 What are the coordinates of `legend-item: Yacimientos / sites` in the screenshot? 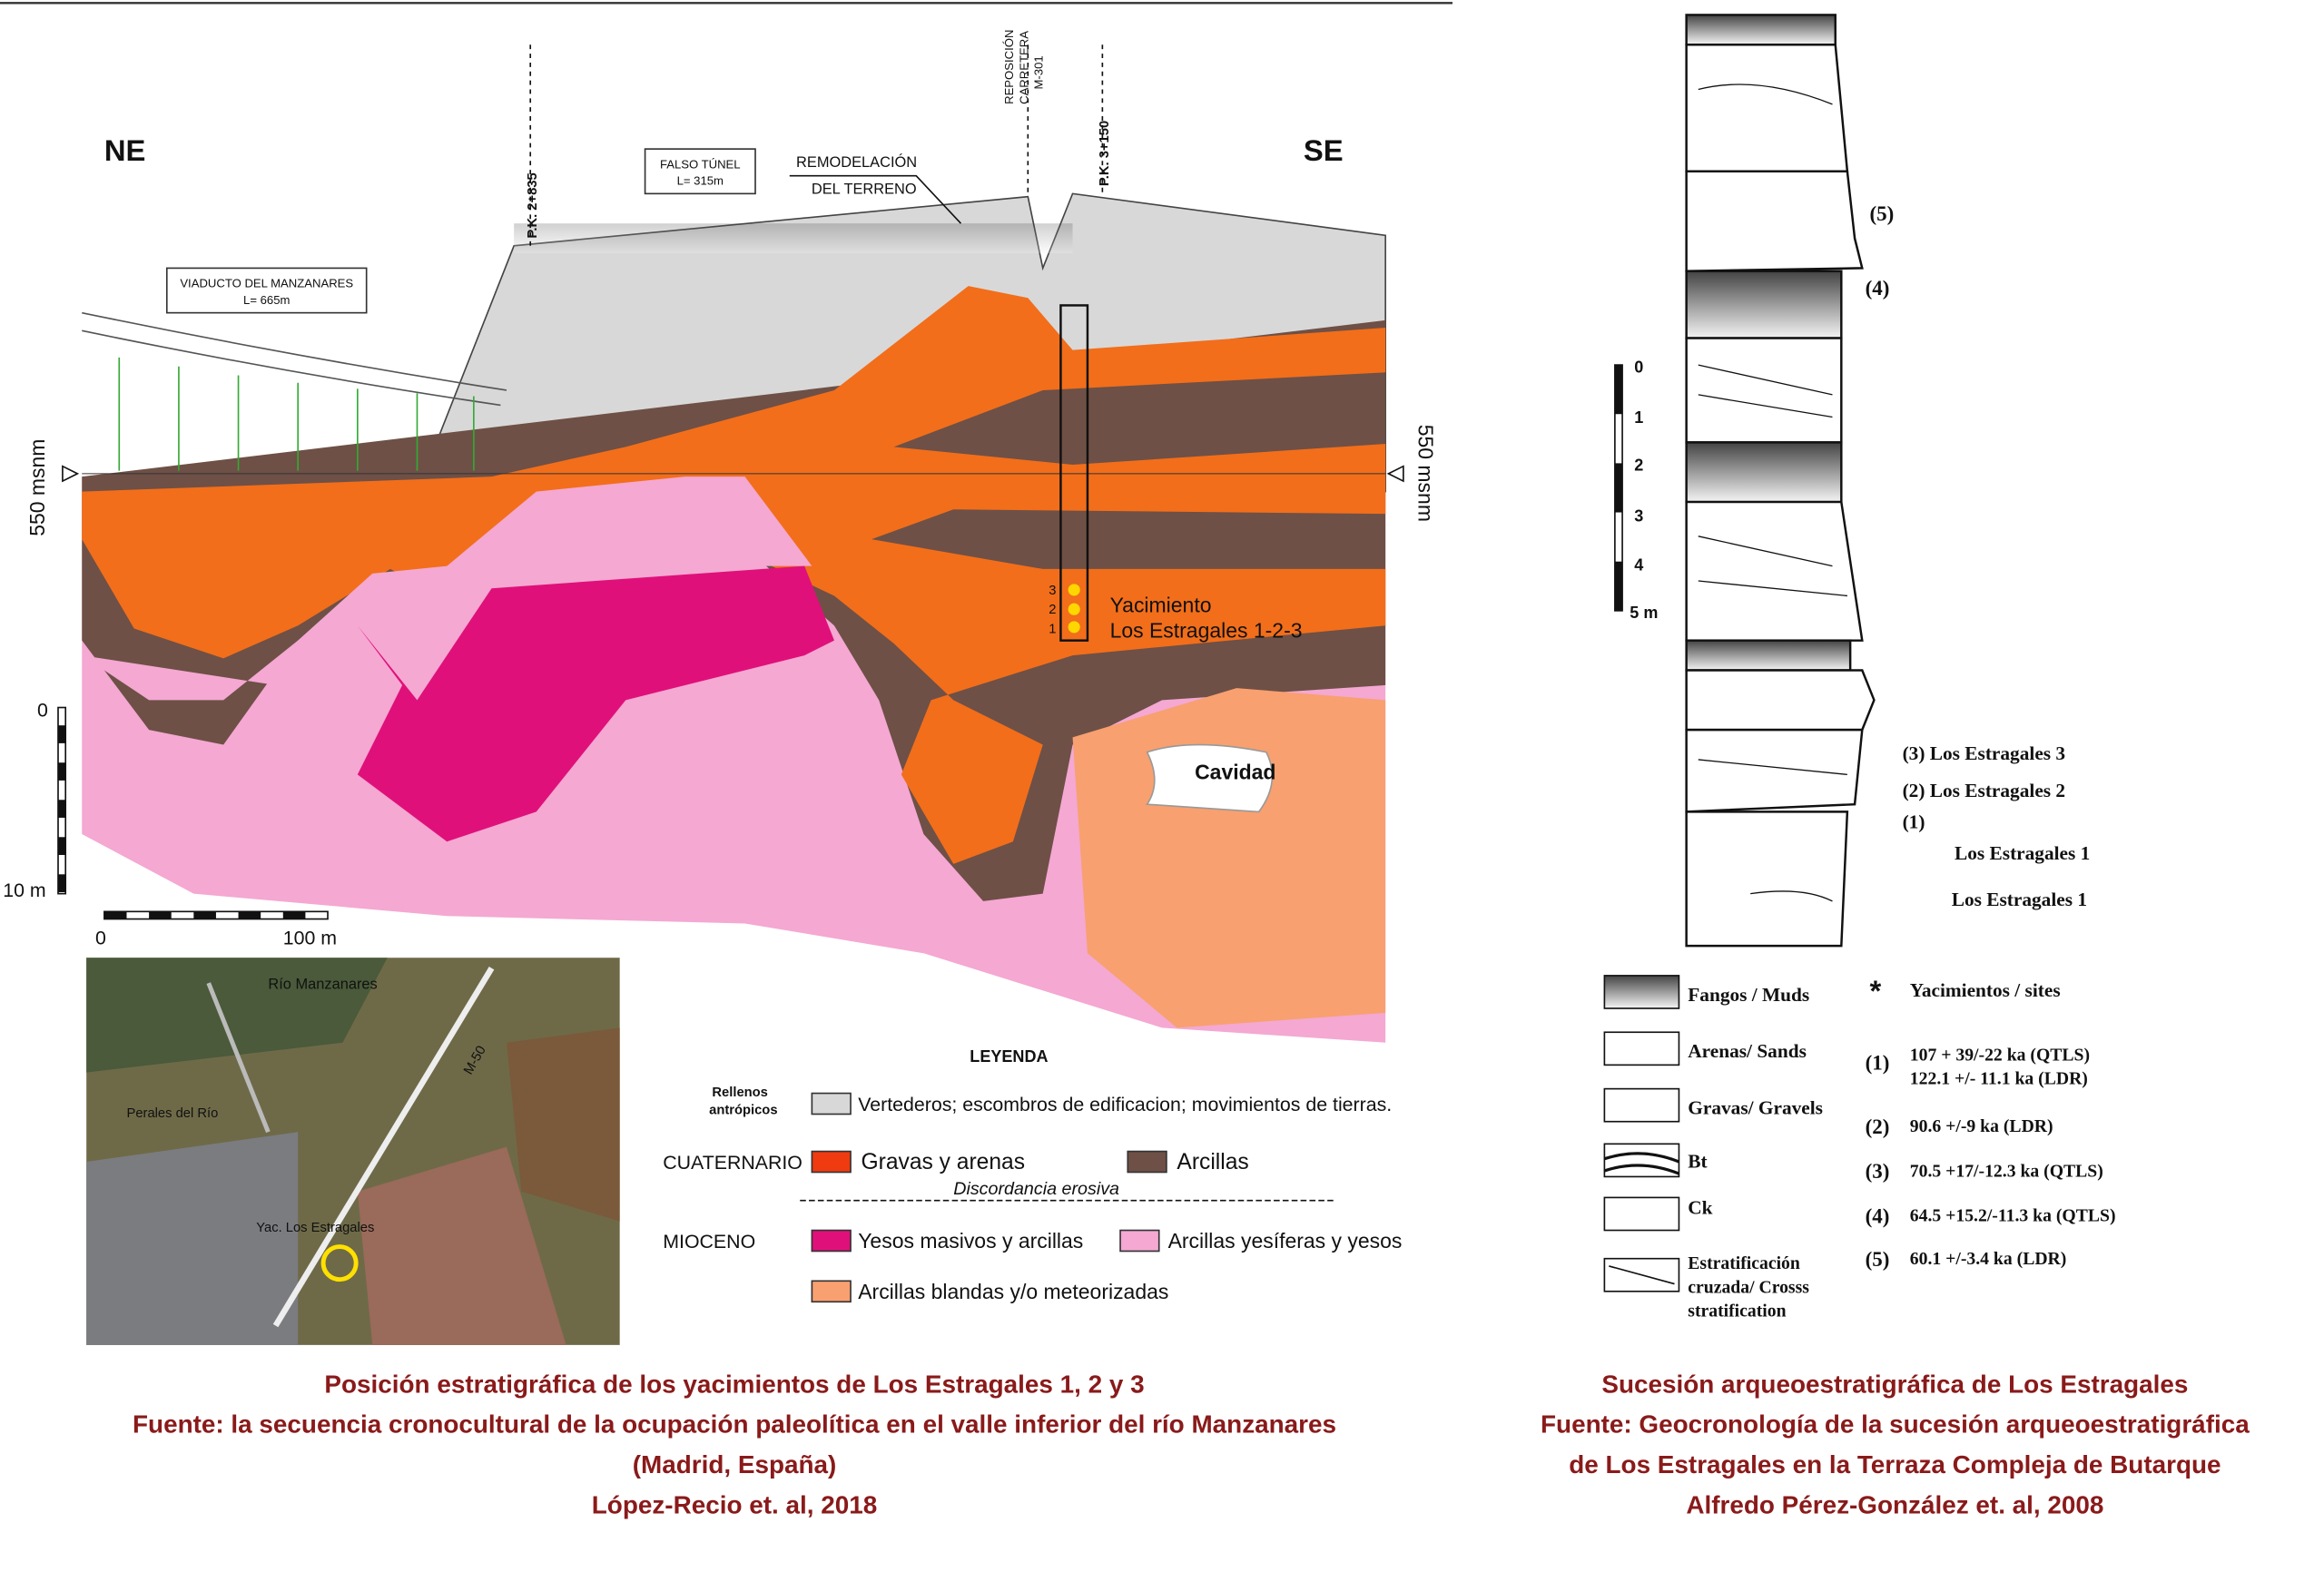 It's located at (1985, 990).